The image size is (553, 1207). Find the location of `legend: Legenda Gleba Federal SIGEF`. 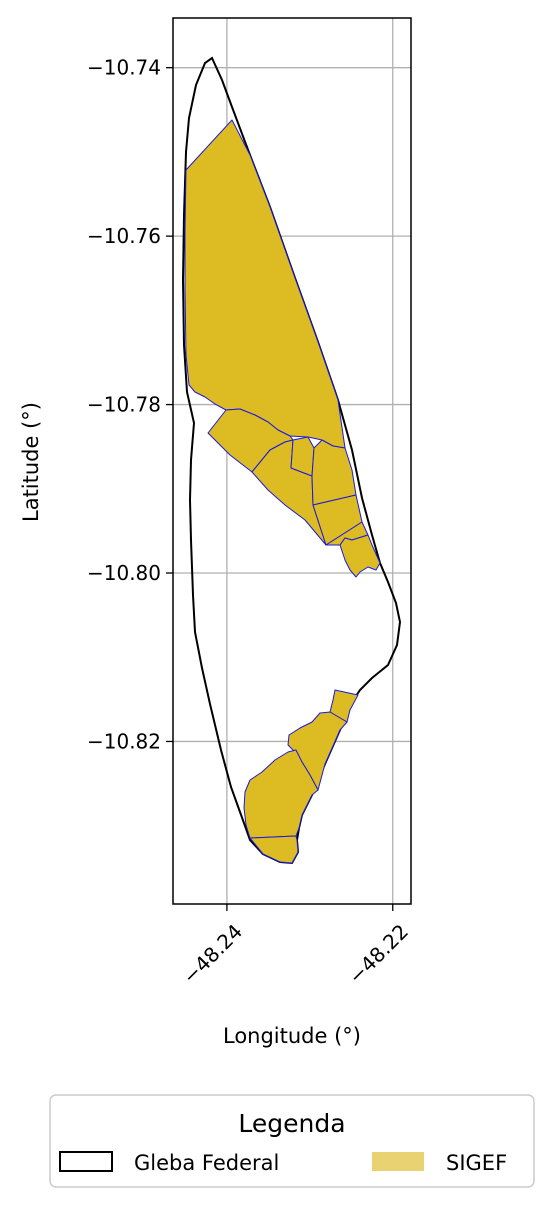

legend: Legenda Gleba Federal SIGEF is located at coordinates (292, 1141).